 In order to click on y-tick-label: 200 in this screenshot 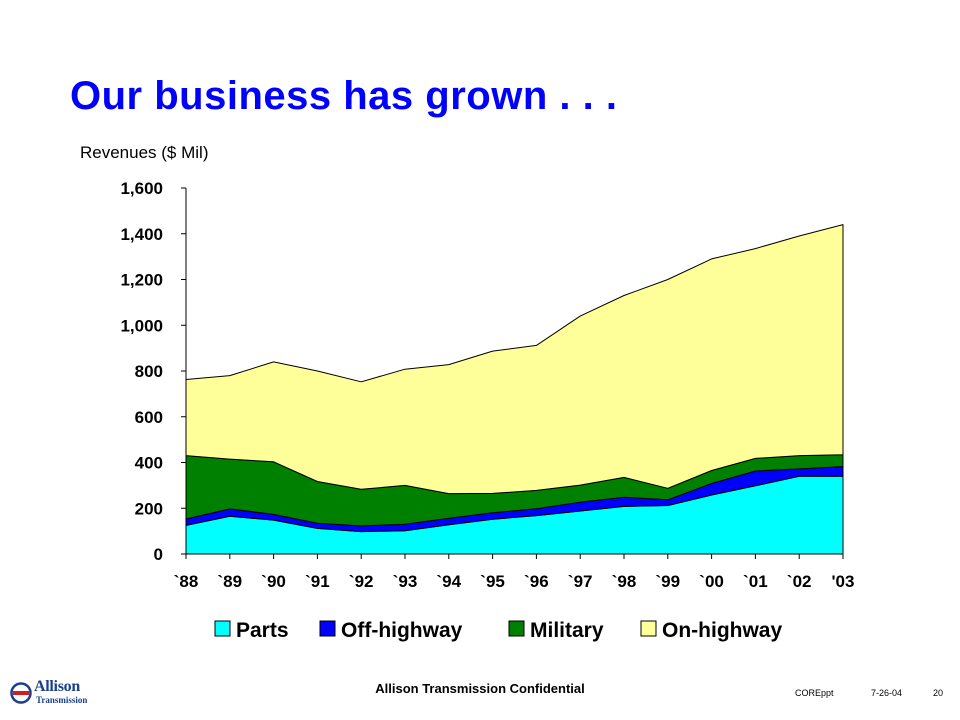, I will do `click(149, 508)`.